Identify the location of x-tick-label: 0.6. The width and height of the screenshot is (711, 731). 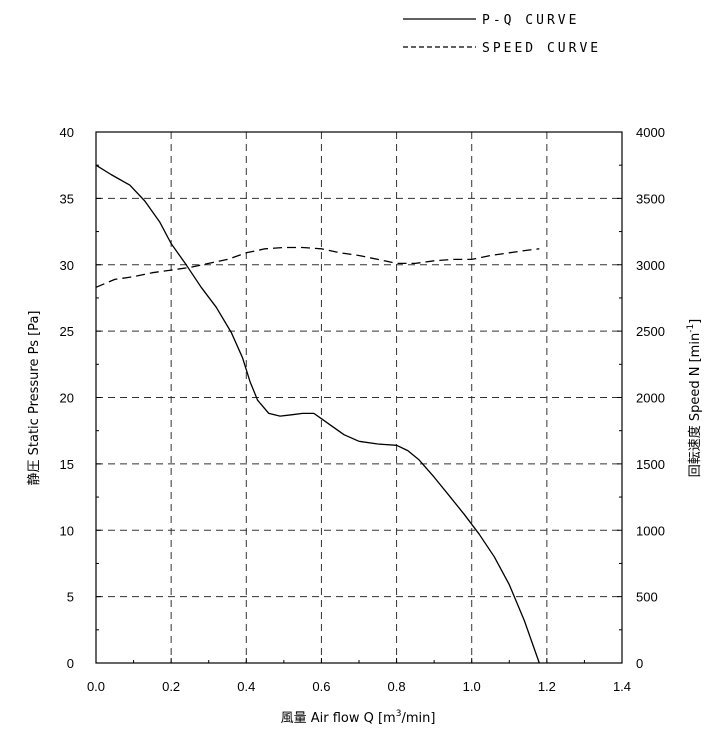
(321, 686).